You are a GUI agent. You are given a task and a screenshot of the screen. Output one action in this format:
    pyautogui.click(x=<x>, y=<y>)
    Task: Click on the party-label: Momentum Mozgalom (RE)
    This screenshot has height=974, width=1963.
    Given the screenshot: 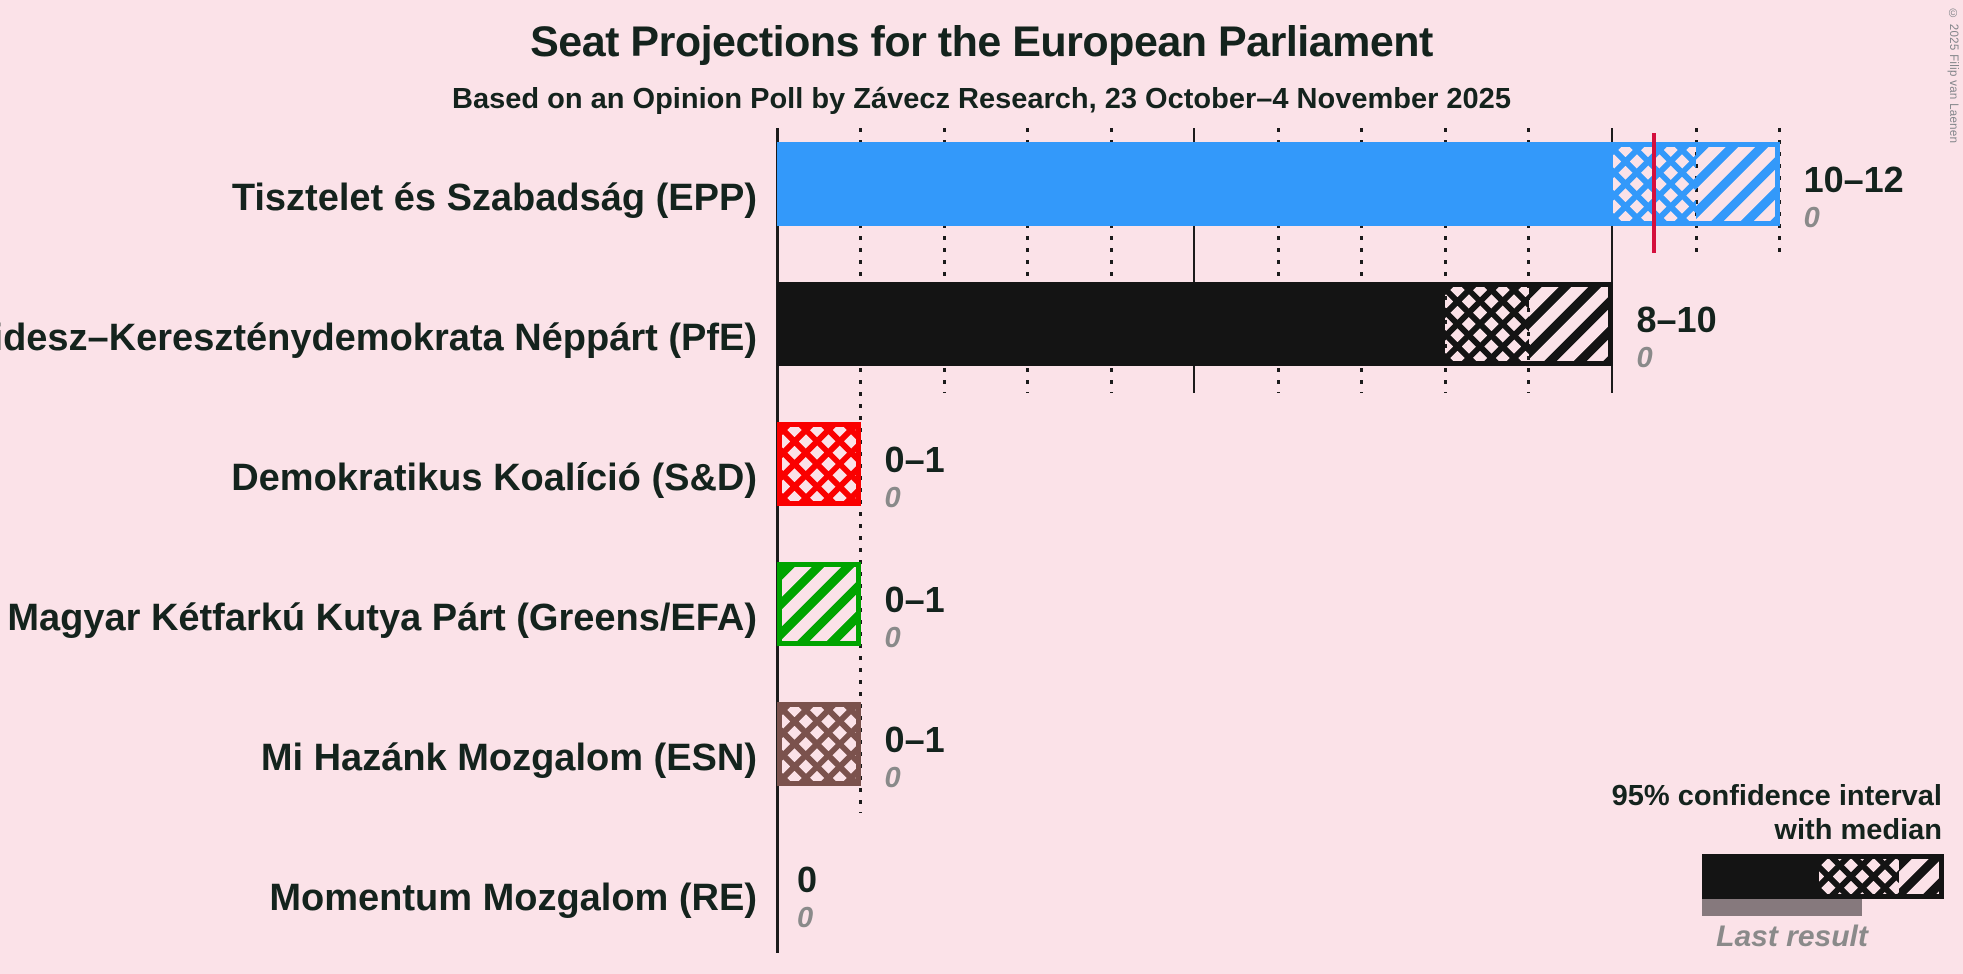 What is the action you would take?
    pyautogui.click(x=513, y=897)
    